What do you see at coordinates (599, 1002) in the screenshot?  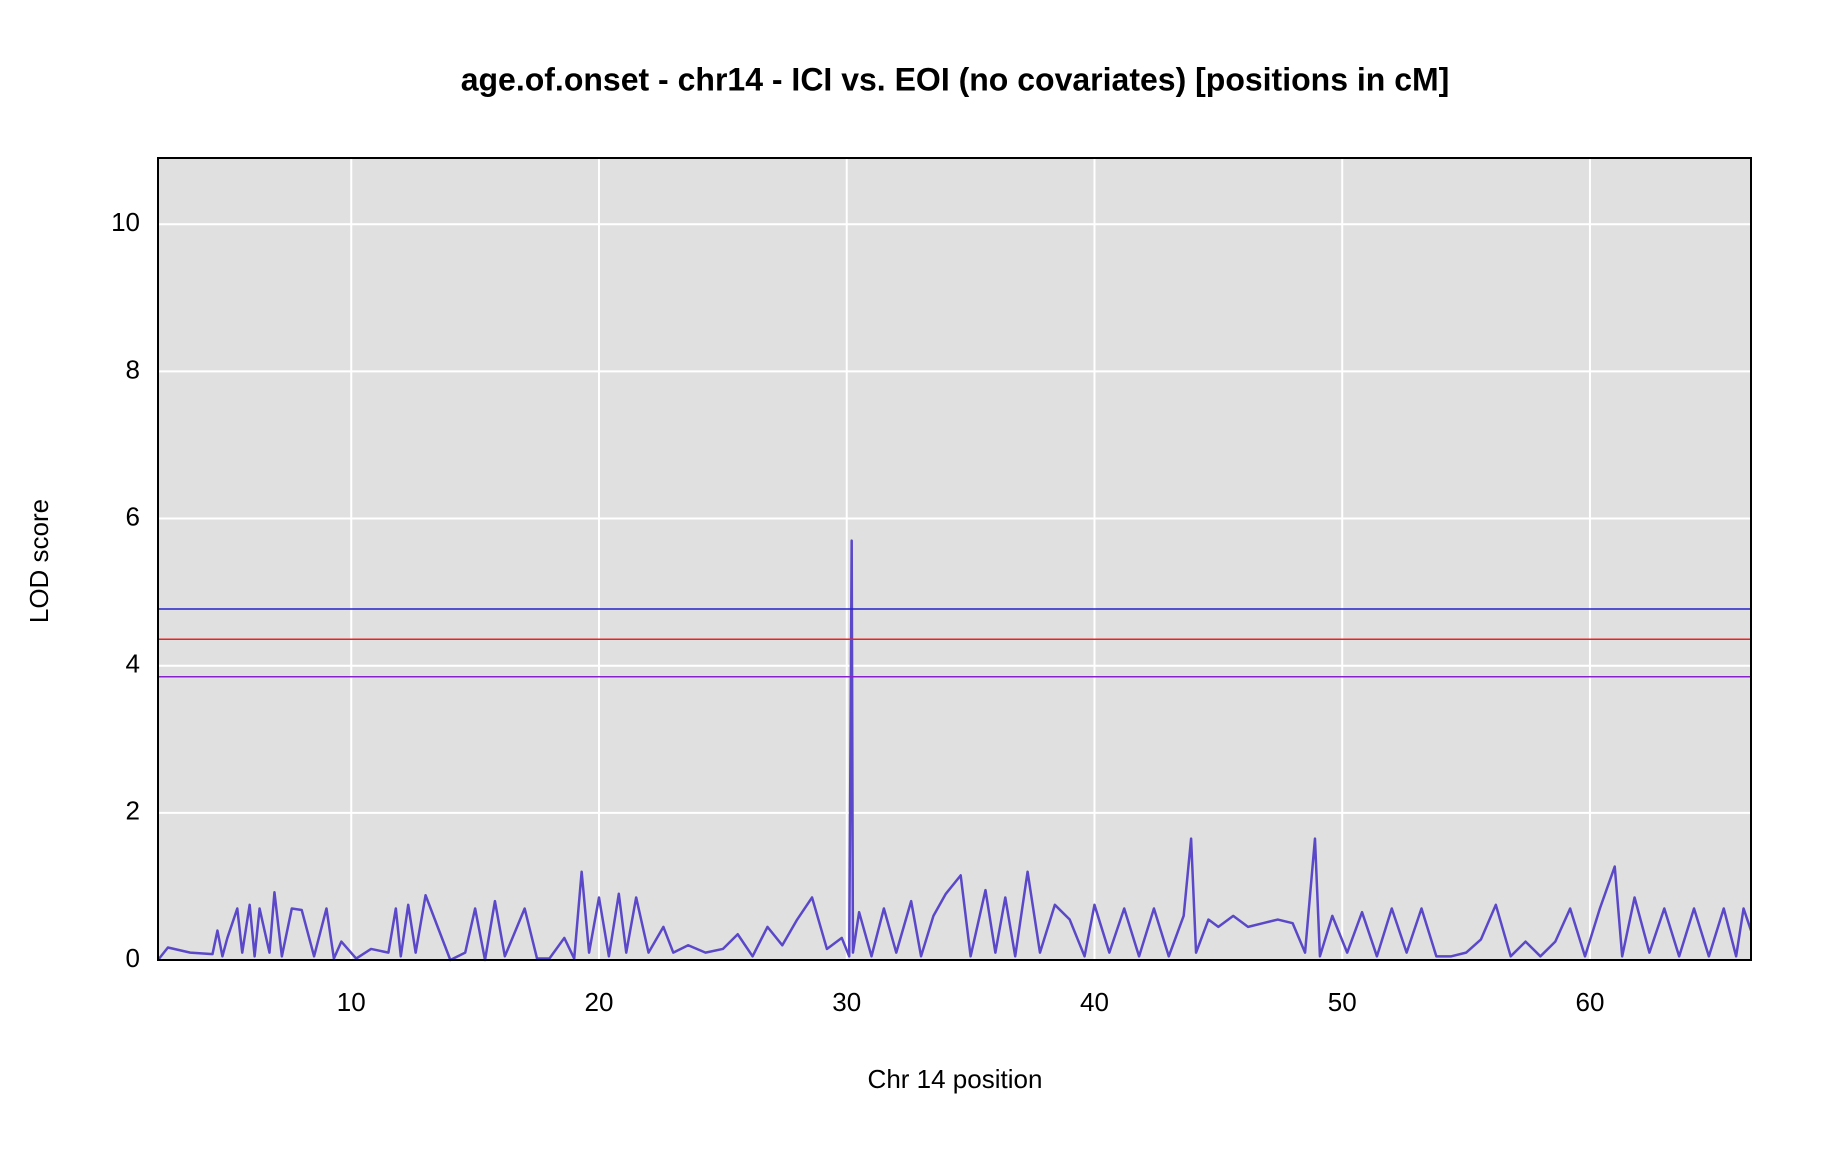 I see `x-tick-label: 20` at bounding box center [599, 1002].